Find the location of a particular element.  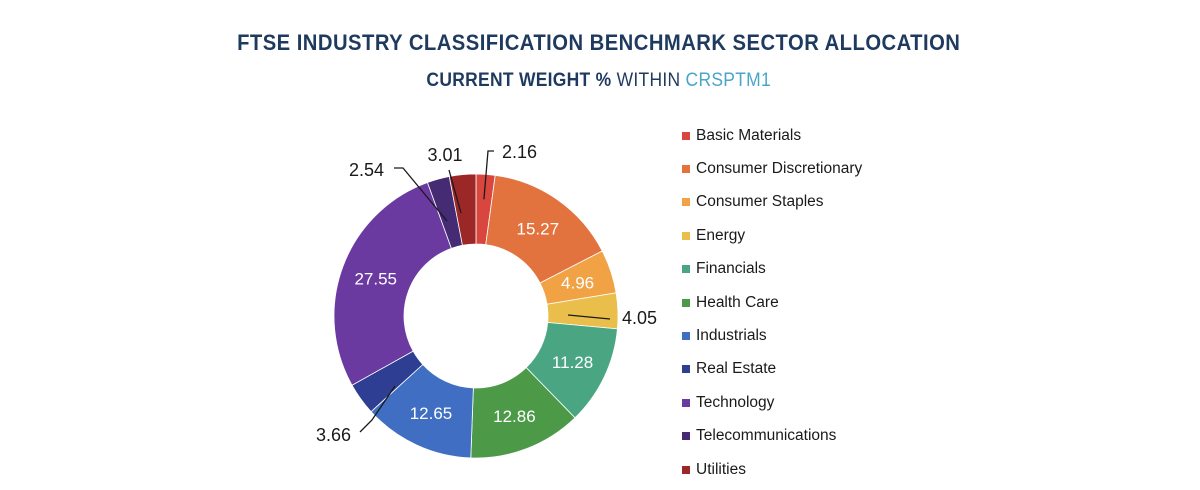

subtitle-highlight: CRSPTM1 is located at coordinates (728, 80).